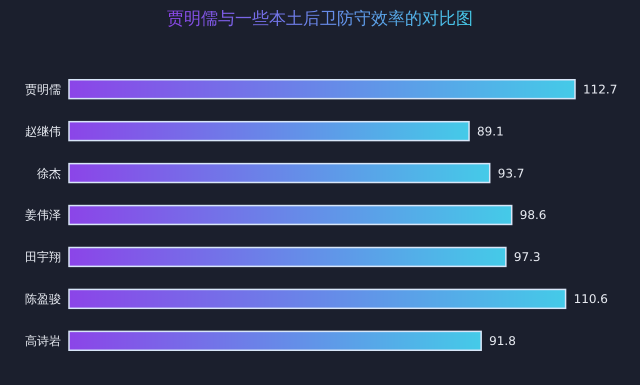 The image size is (640, 385). Describe the element at coordinates (49, 173) in the screenshot. I see `y-tick-label: 徐杰` at that location.